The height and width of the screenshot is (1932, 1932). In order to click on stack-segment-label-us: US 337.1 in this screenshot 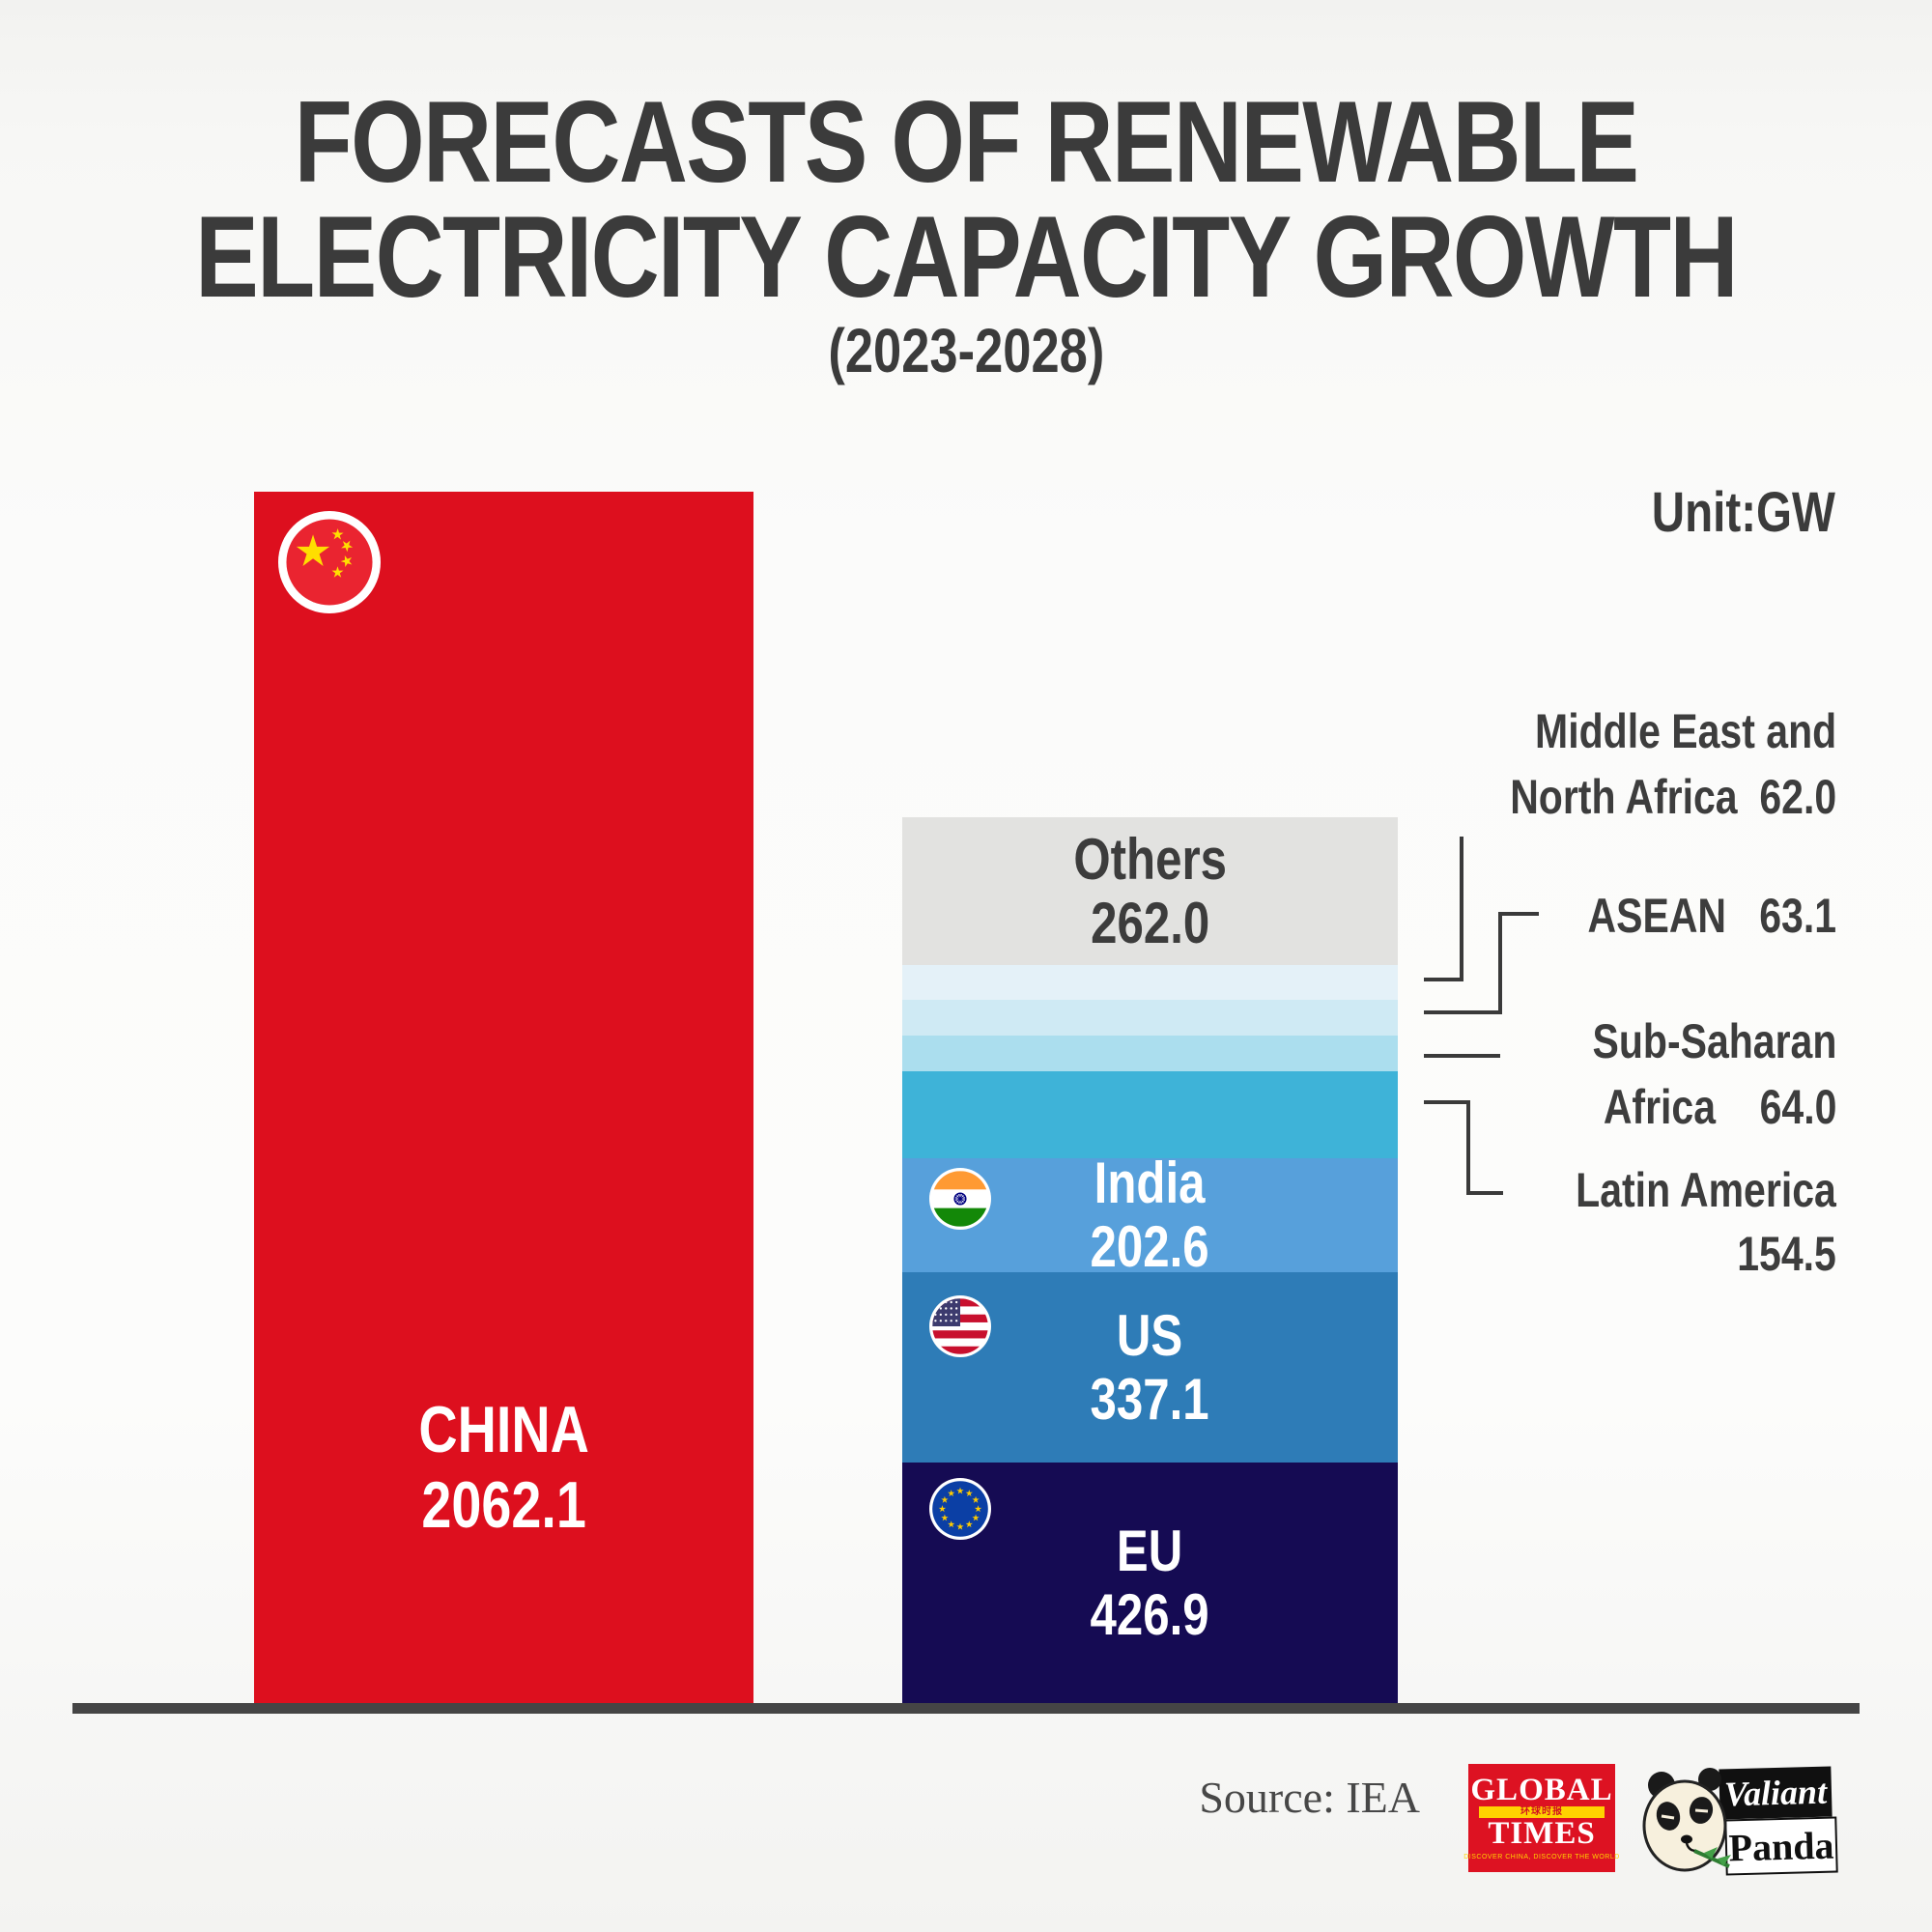, I will do `click(1150, 1367)`.